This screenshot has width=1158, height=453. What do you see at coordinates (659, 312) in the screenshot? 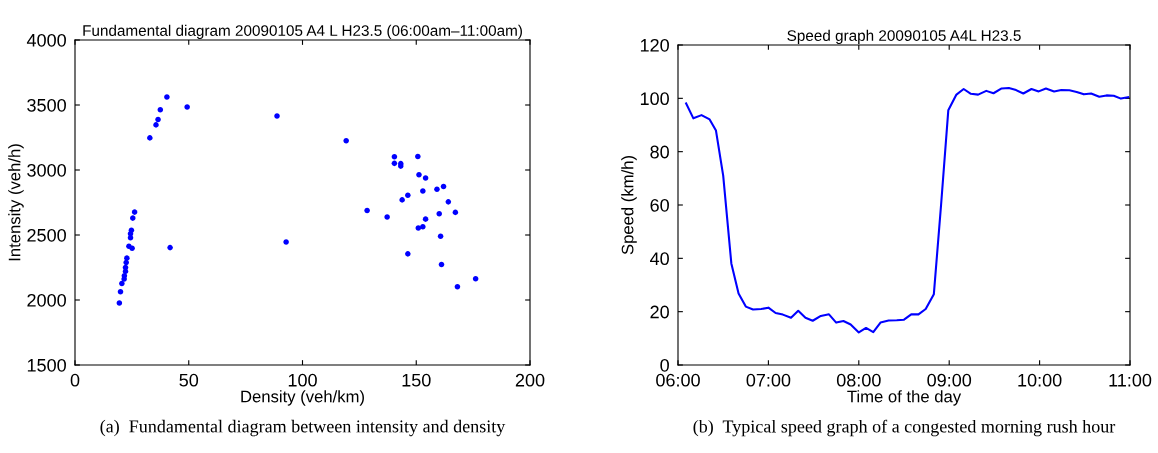
I see `y-tick-label: 20` at bounding box center [659, 312].